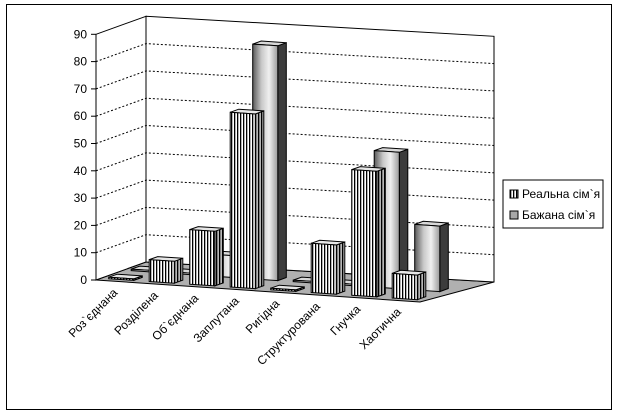  What do you see at coordinates (93, 312) in the screenshot?
I see `x-category-label: Роз`єднана` at bounding box center [93, 312].